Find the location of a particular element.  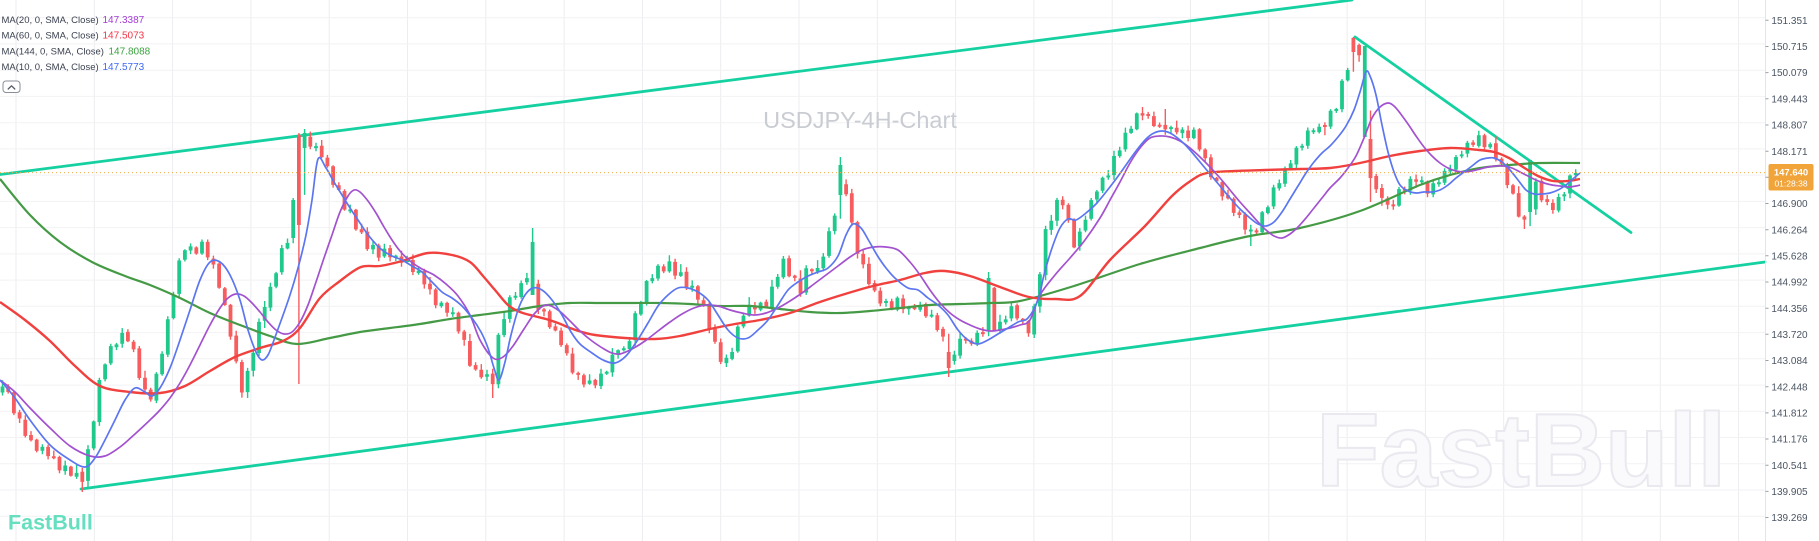

svg-text: 144.992 is located at coordinates (1789, 283).